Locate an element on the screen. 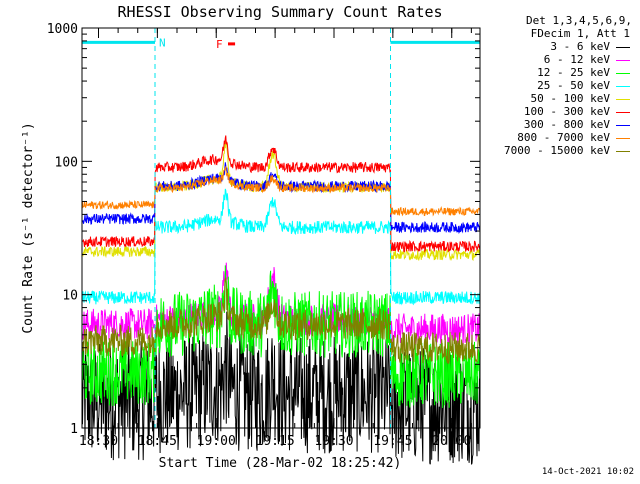 This screenshot has width=640, height=484. x-tick-label: 20:00 is located at coordinates (451, 441).